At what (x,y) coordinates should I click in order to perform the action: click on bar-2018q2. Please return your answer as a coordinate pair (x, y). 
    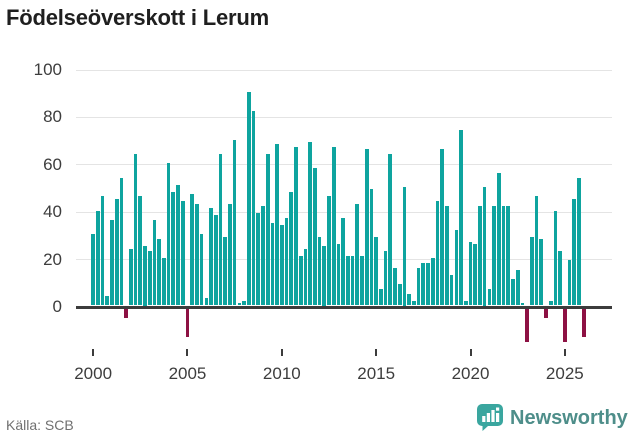
    Looking at the image, I should click on (437, 253).